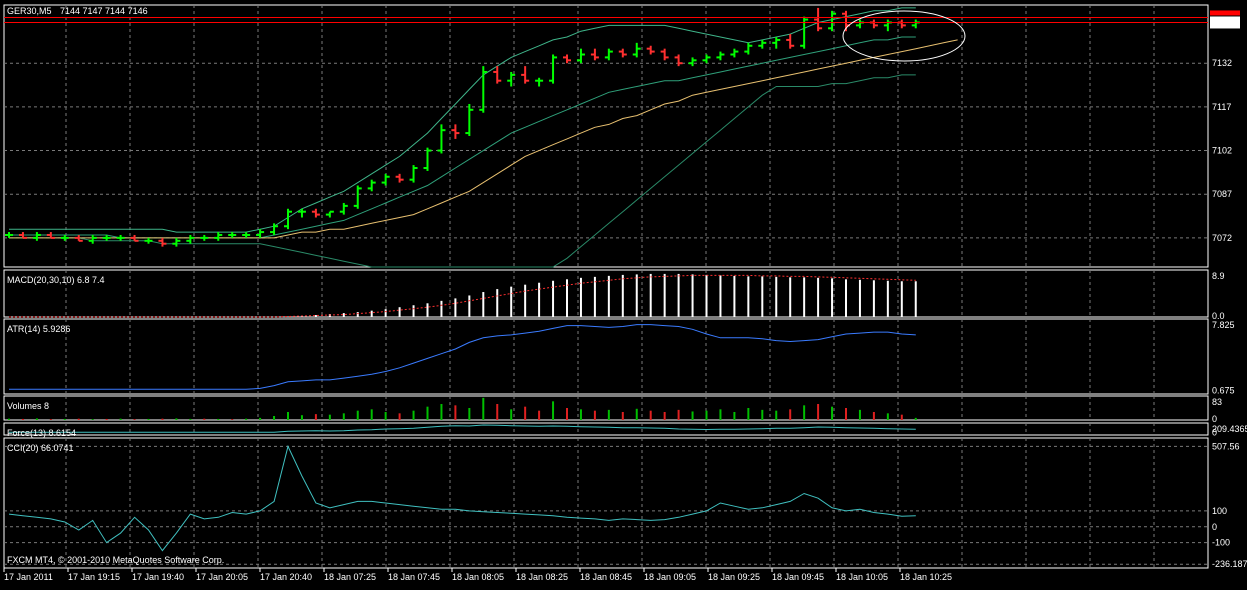 The image size is (1247, 590). What do you see at coordinates (56, 280) in the screenshot?
I see `panel-title-macd: MACD(20,30,10) 6.8 7.4` at bounding box center [56, 280].